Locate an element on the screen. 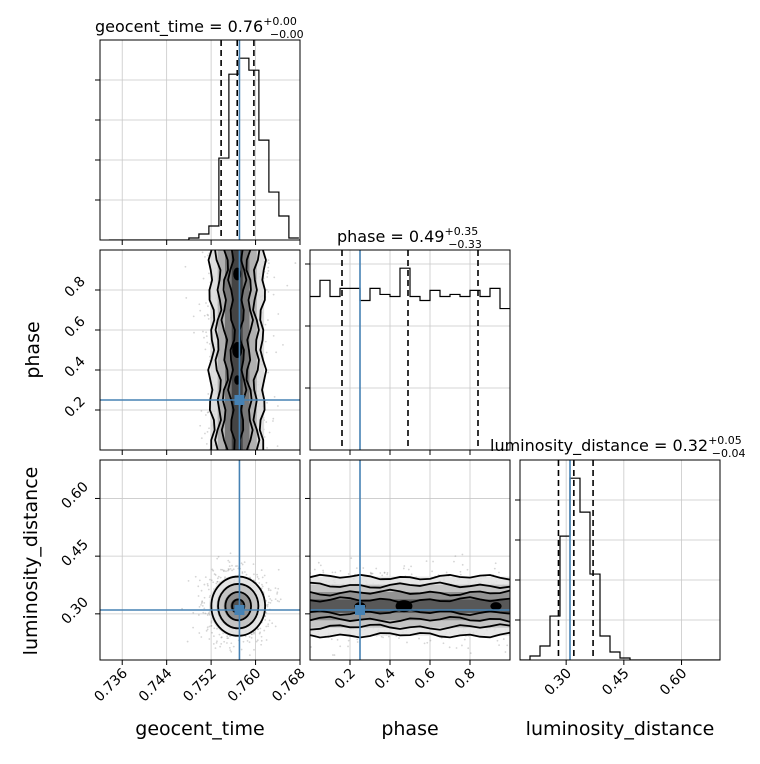  density-clip-group is located at coordinates (410, 566).